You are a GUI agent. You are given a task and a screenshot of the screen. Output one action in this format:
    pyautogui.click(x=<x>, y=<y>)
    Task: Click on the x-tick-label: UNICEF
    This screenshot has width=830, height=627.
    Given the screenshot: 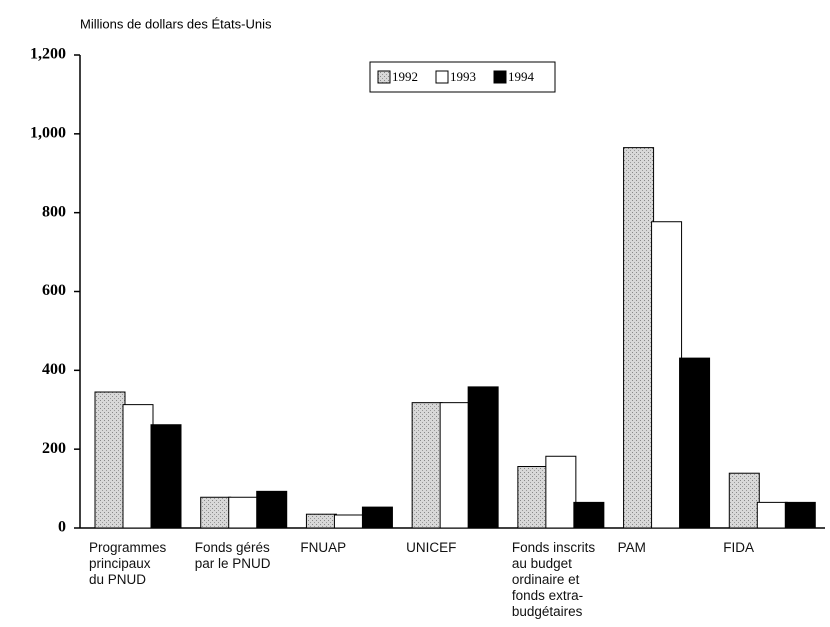 What is the action you would take?
    pyautogui.click(x=431, y=547)
    